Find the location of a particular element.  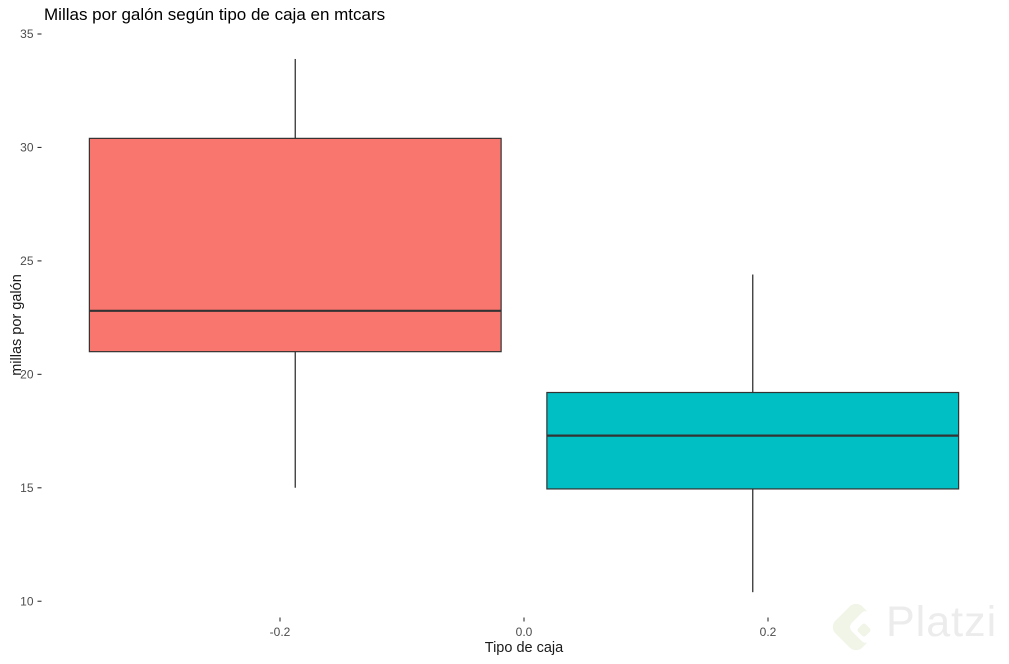

x-tick-label: 0.2 is located at coordinates (768, 632).